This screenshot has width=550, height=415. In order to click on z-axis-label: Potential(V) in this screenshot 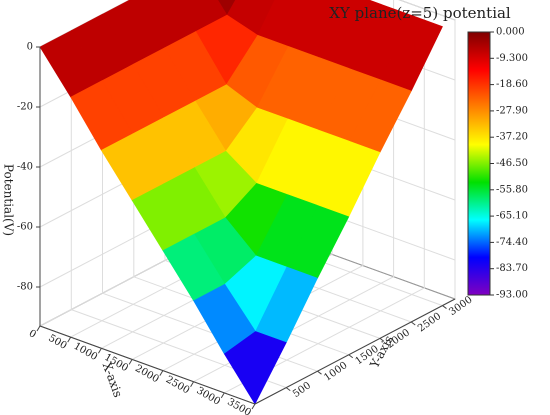, I will do `click(9, 200)`.